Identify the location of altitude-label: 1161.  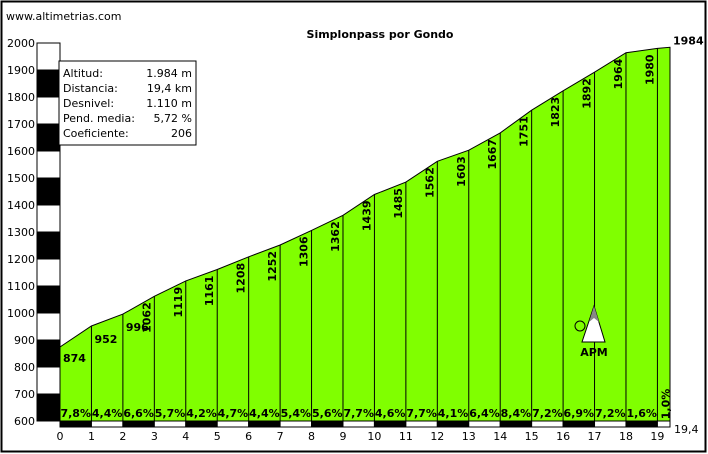
(209, 291).